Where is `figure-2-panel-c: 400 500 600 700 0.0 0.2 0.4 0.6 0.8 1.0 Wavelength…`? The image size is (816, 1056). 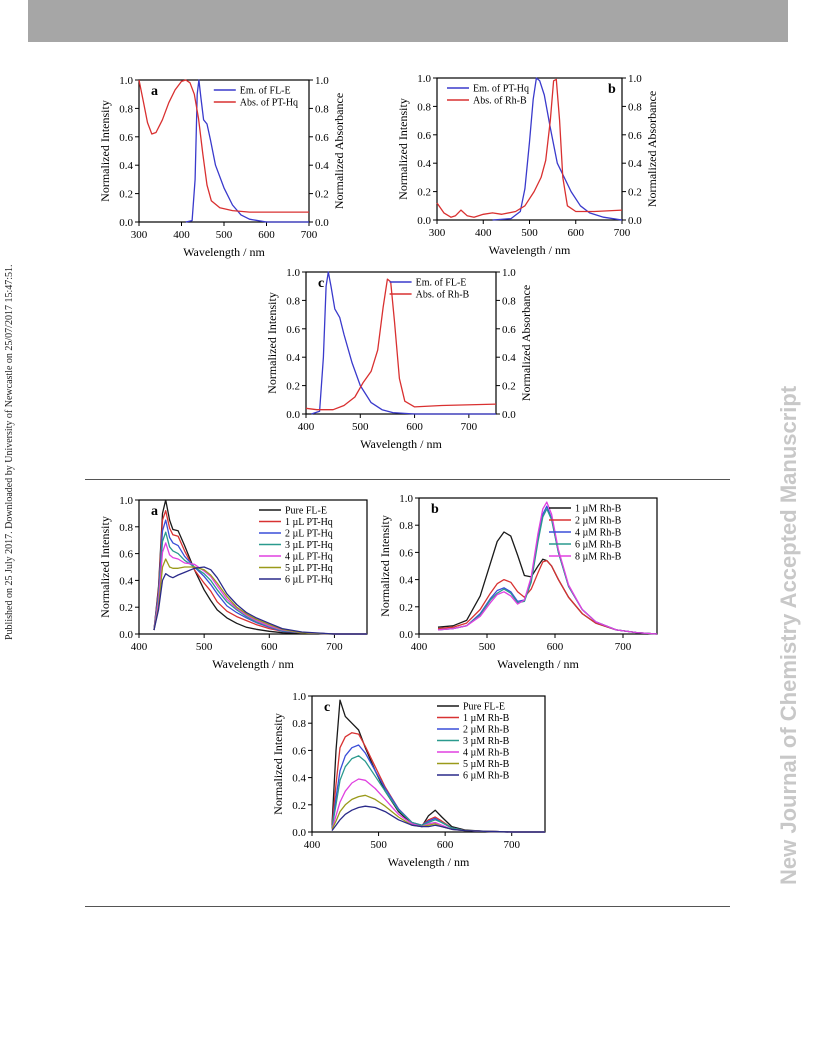
figure-2-panel-c: 400 500 600 700 0.0 0.2 0.4 0.6 0.8 1.0 Wavelength… is located at coordinates (408, 780).